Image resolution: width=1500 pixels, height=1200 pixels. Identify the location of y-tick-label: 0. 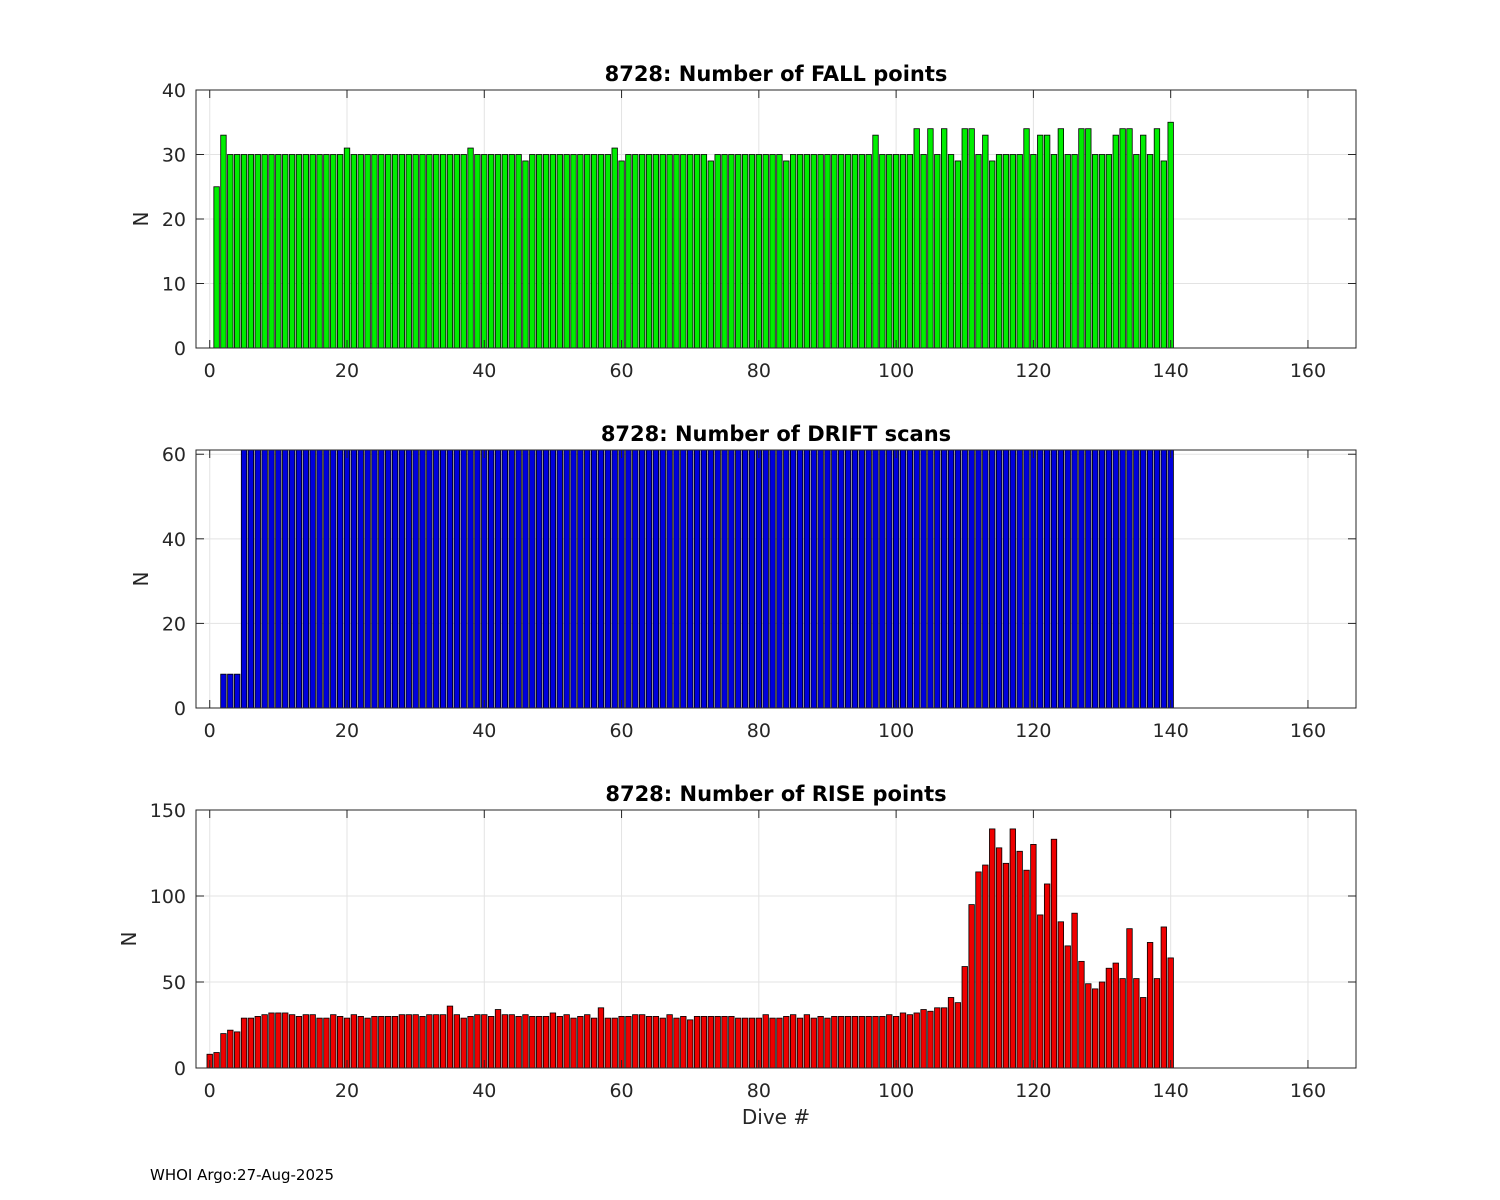
(180, 349).